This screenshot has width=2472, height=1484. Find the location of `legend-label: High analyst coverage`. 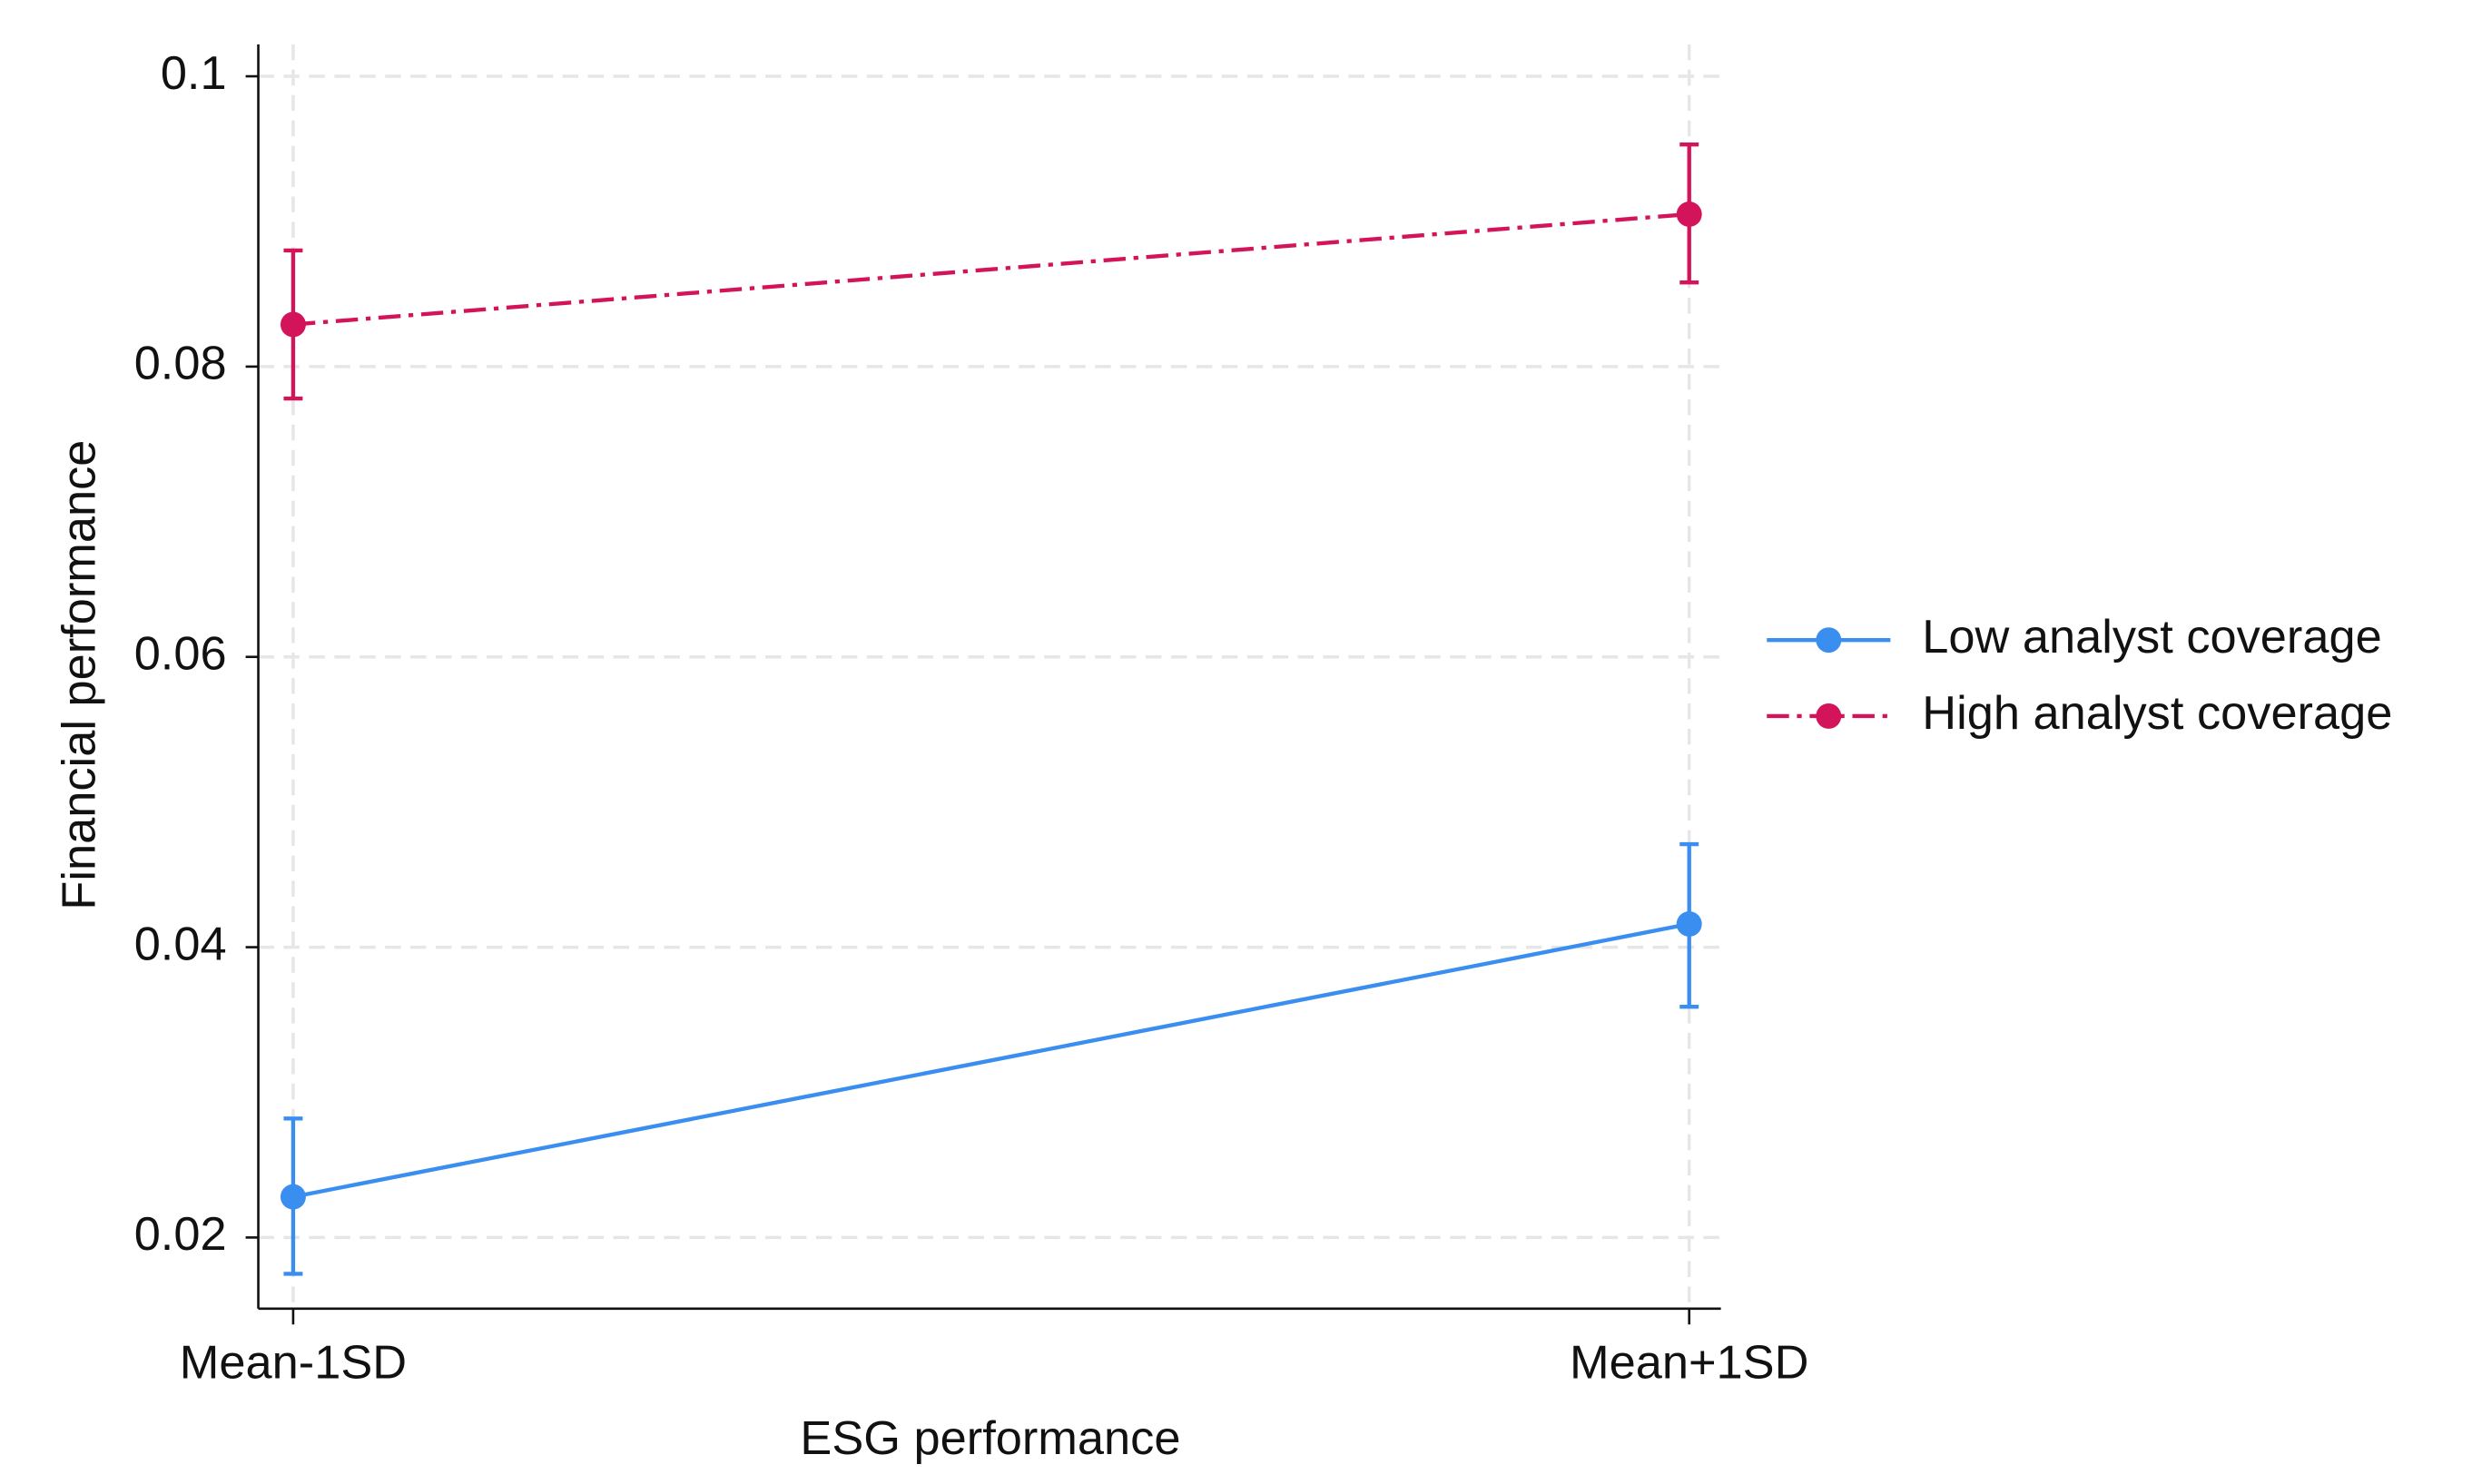

legend-label: High analyst coverage is located at coordinates (2157, 713).